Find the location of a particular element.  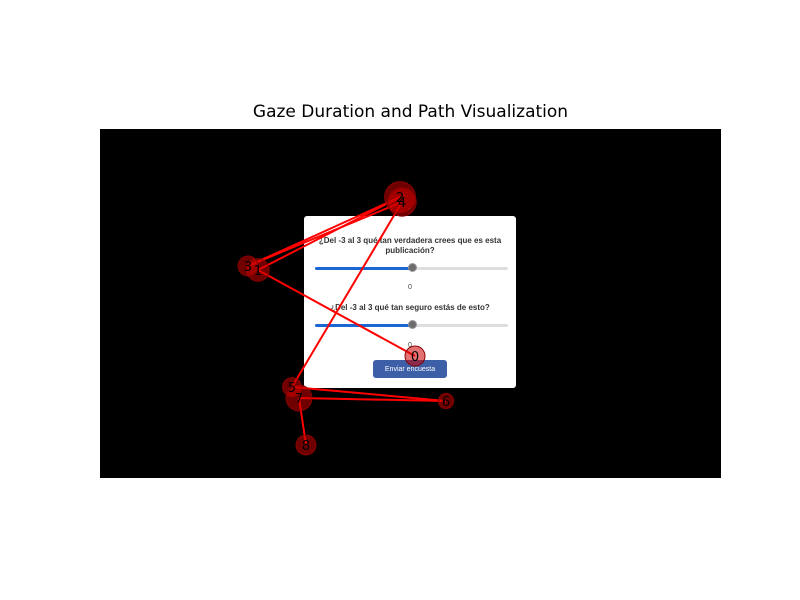

fixation-label-7: 7 is located at coordinates (299, 399).